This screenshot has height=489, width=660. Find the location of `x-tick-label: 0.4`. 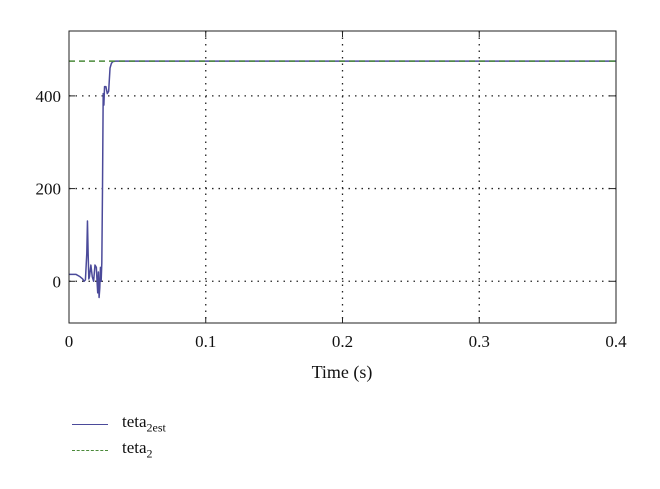

x-tick-label: 0.4 is located at coordinates (616, 341).